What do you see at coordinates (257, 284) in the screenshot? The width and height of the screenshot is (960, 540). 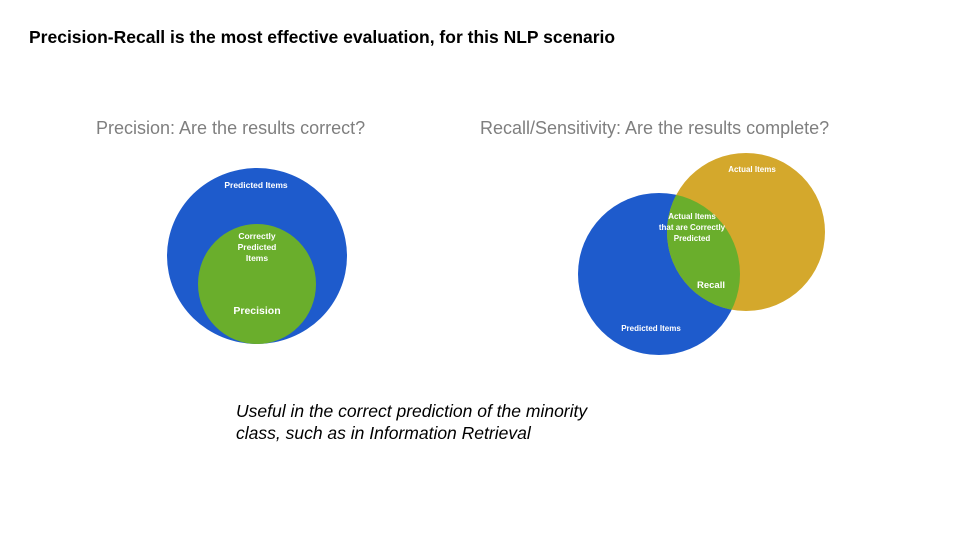 I see `correctly-predicted-circle` at bounding box center [257, 284].